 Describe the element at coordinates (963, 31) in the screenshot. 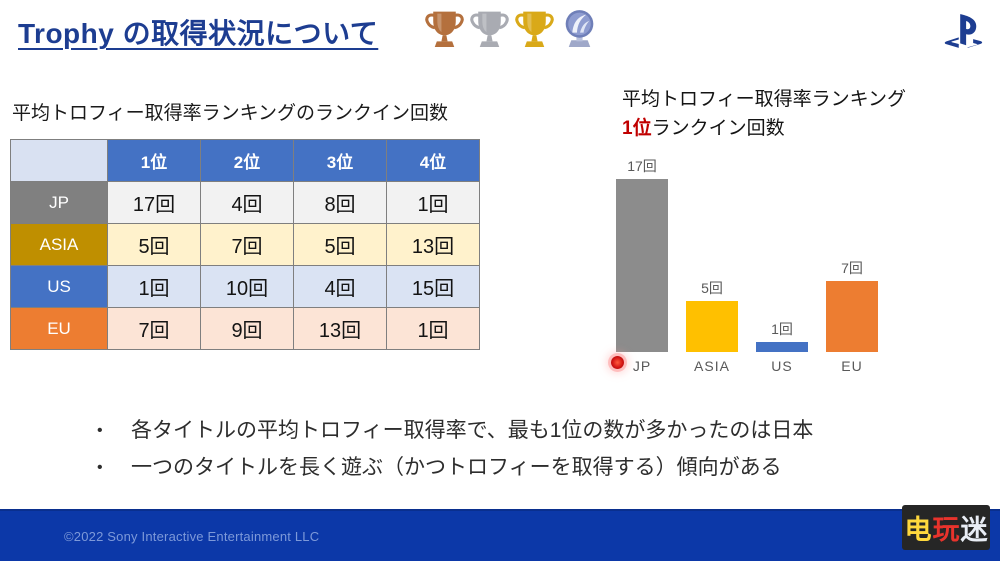

I see `playstation-logo-icon` at that location.